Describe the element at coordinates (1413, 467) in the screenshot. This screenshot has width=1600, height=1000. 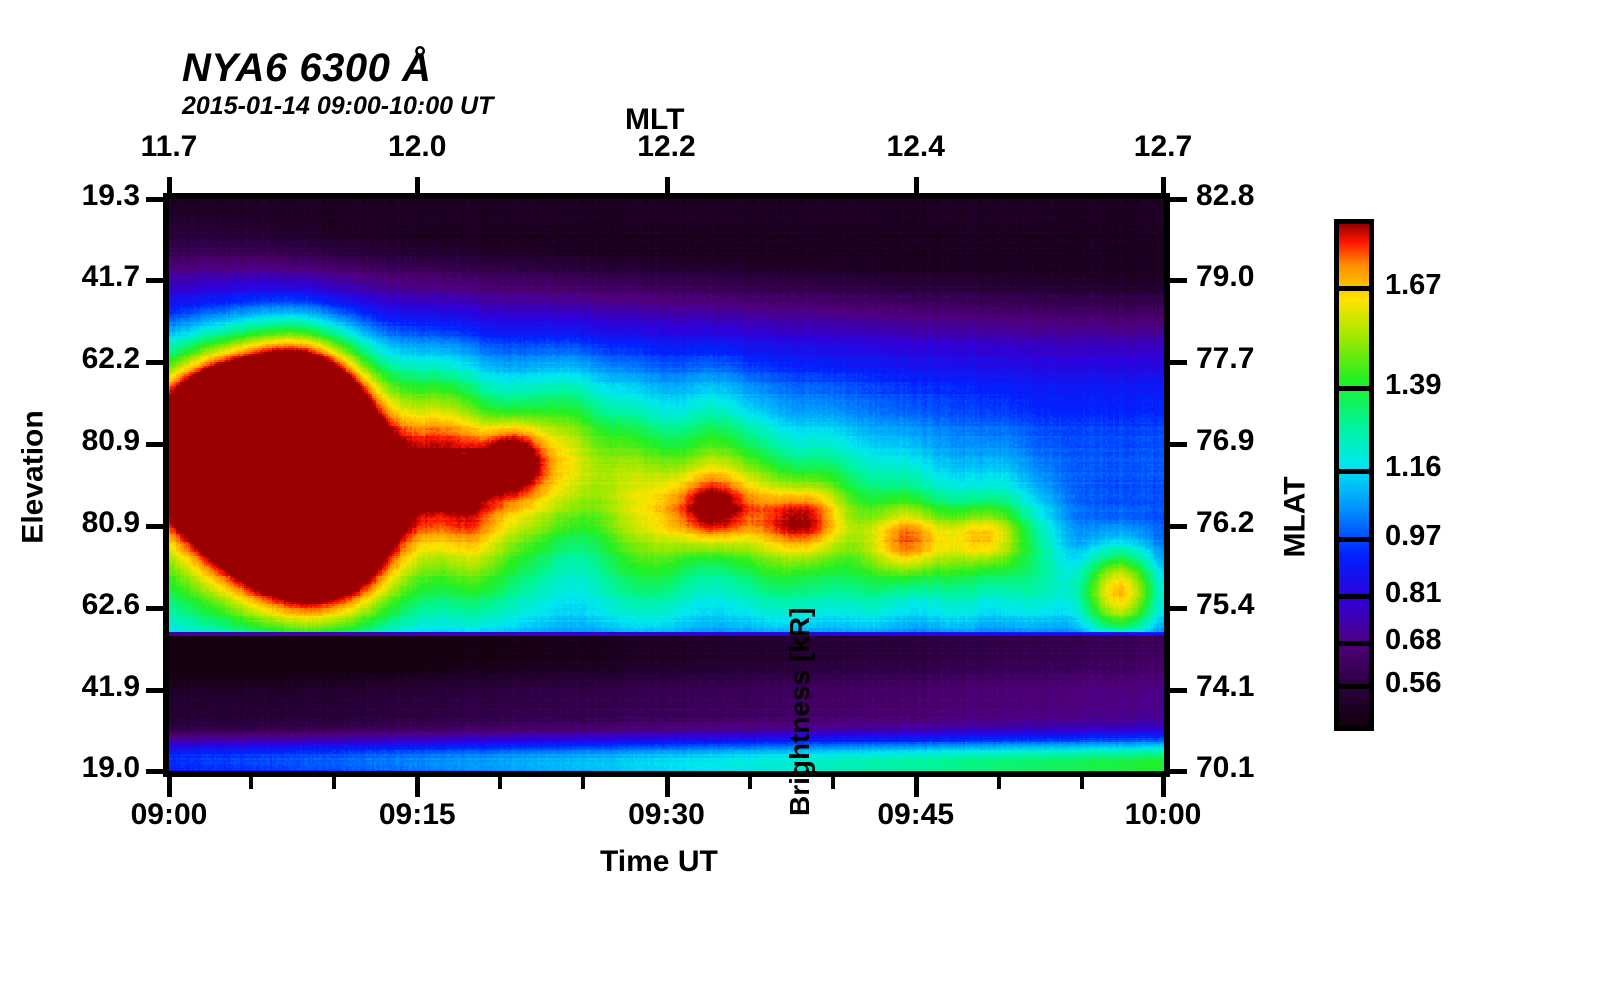
I see `colorbar-tick-label: 1.16` at that location.